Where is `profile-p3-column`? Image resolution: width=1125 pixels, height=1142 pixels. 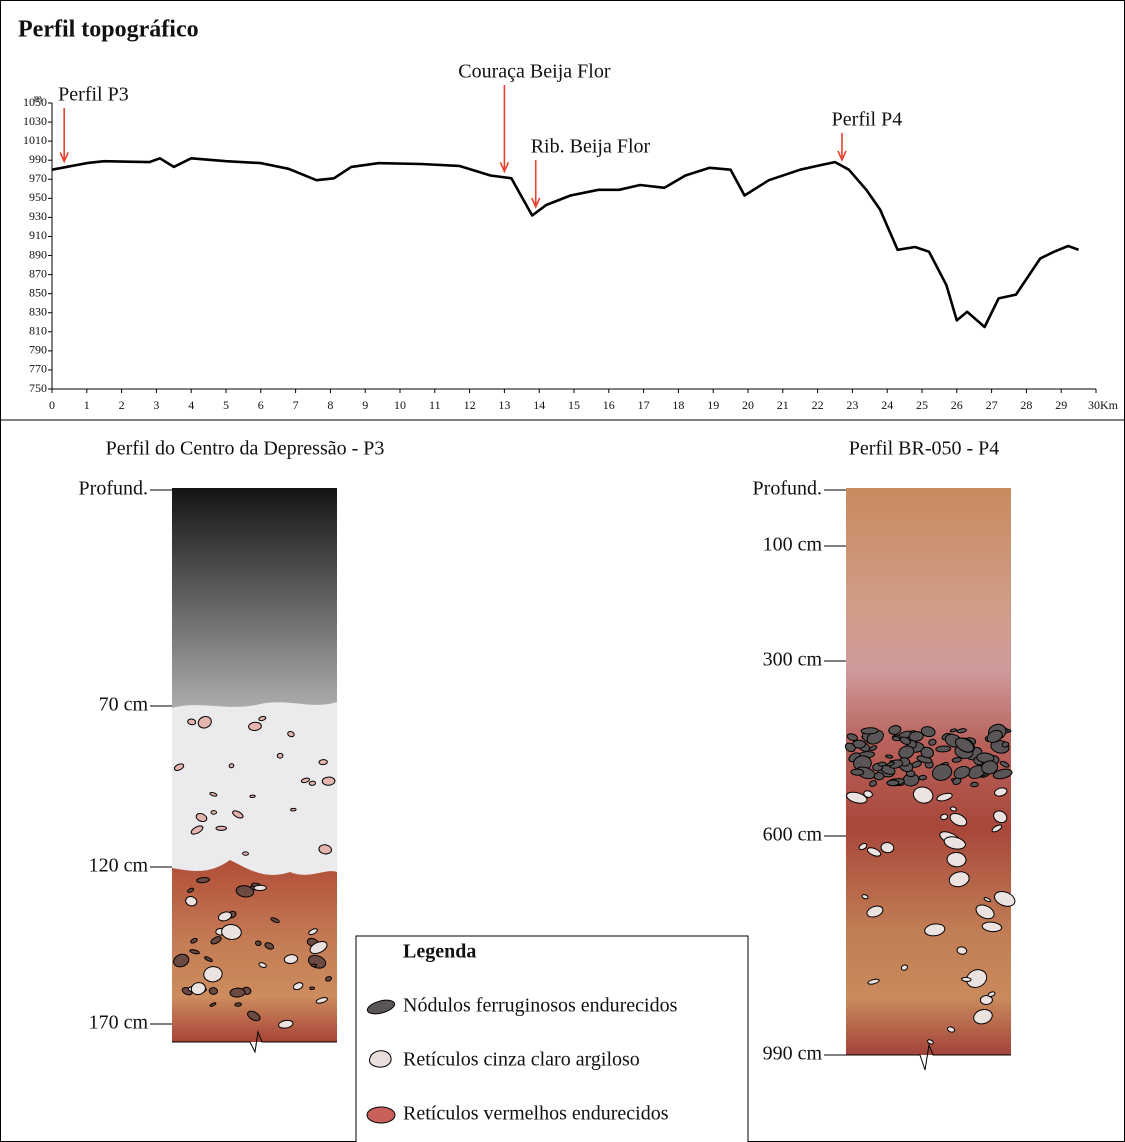
profile-p3-column is located at coordinates (254, 771).